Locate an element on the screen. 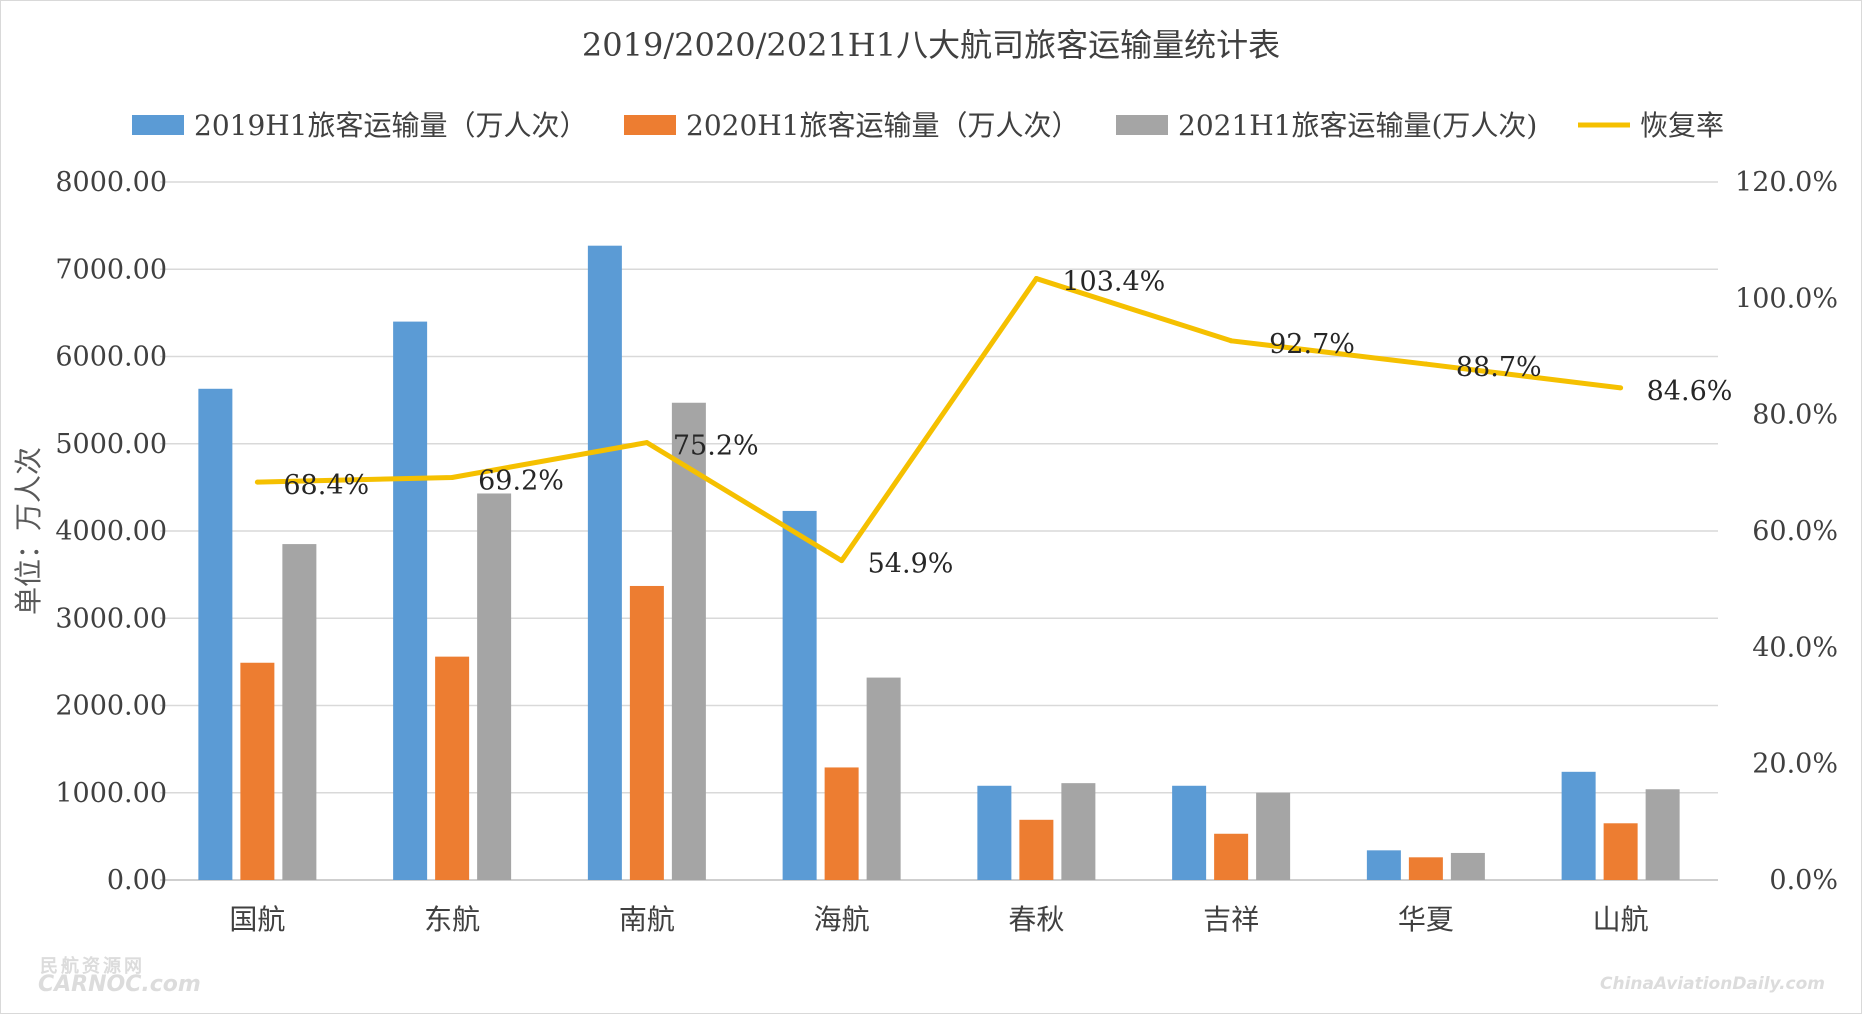  y2-tick-label: 40.0% is located at coordinates (1795, 647).